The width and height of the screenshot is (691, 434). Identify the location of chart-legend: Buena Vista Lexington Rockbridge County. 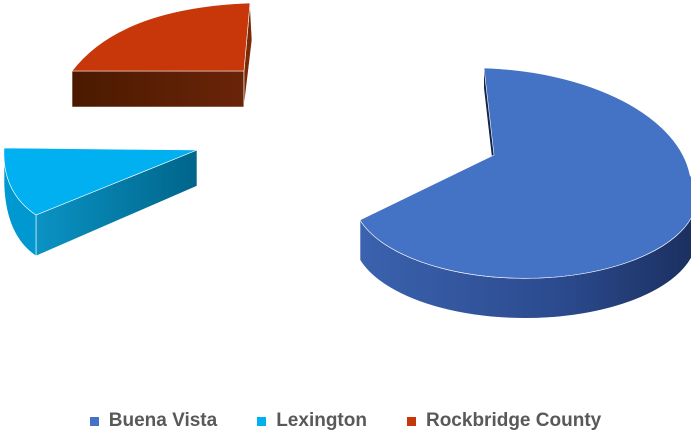
(345, 421).